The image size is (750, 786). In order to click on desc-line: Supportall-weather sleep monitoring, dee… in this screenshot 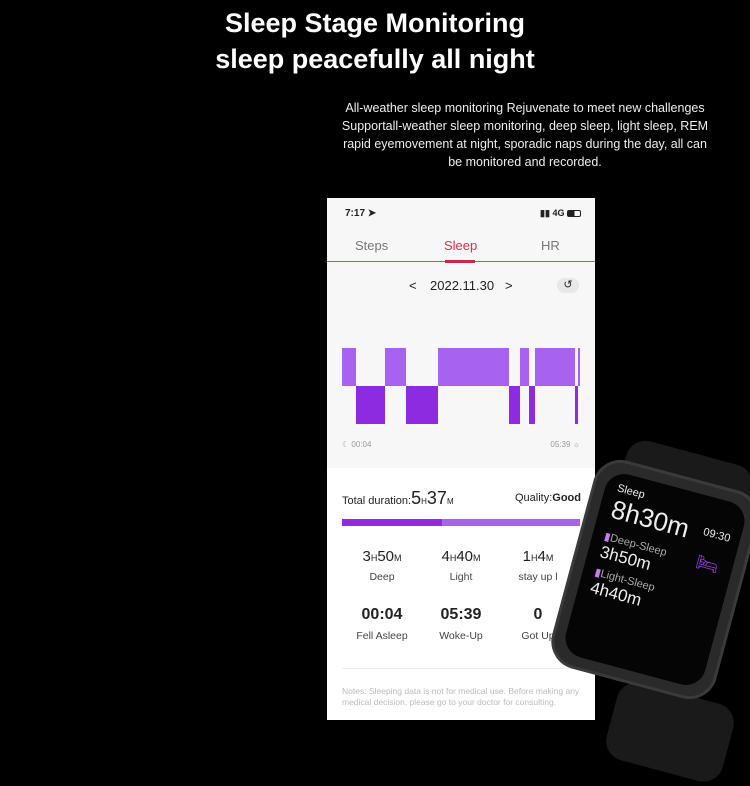, I will do `click(525, 126)`.